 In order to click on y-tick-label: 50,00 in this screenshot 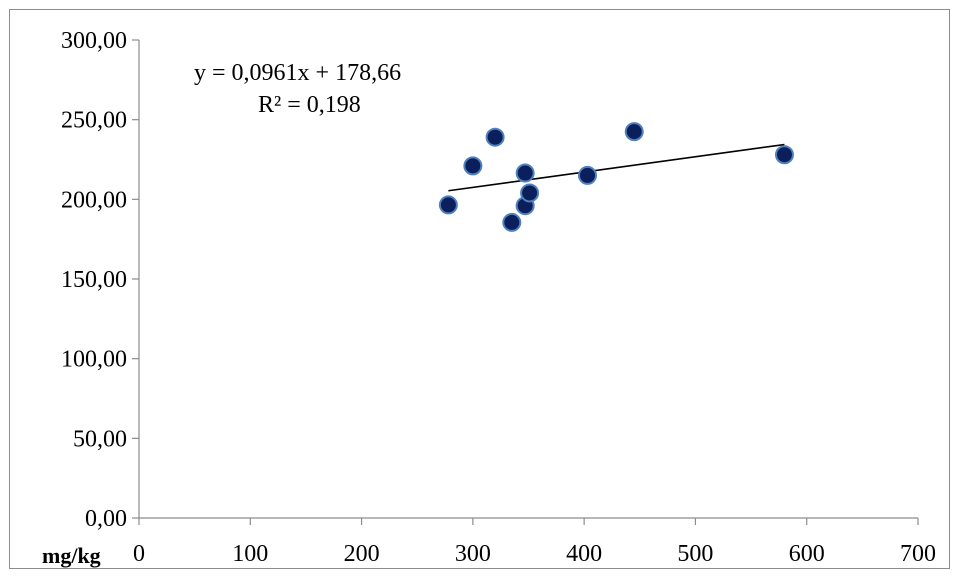, I will do `click(100, 439)`.